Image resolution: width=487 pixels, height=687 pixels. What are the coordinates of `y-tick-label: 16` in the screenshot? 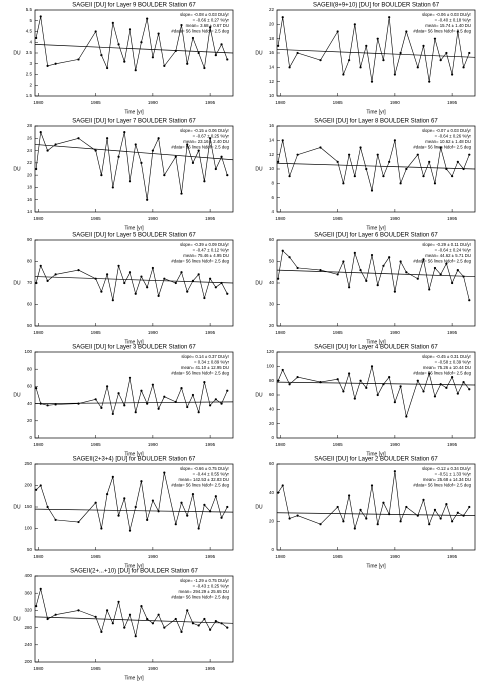 It's located at (272, 52).